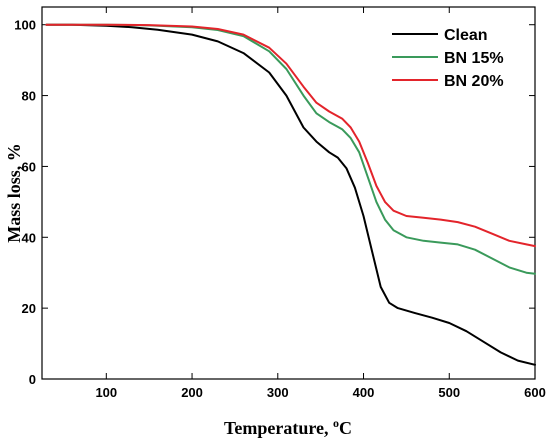 This screenshot has height=445, width=550. I want to click on x-tick-label: 300, so click(278, 392).